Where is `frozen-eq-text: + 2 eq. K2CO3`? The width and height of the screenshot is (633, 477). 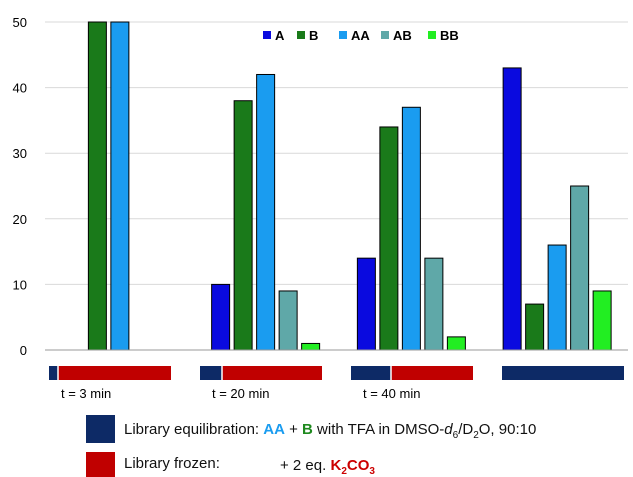
frozen-eq-text: + 2 eq. K2CO3 is located at coordinates (327, 467).